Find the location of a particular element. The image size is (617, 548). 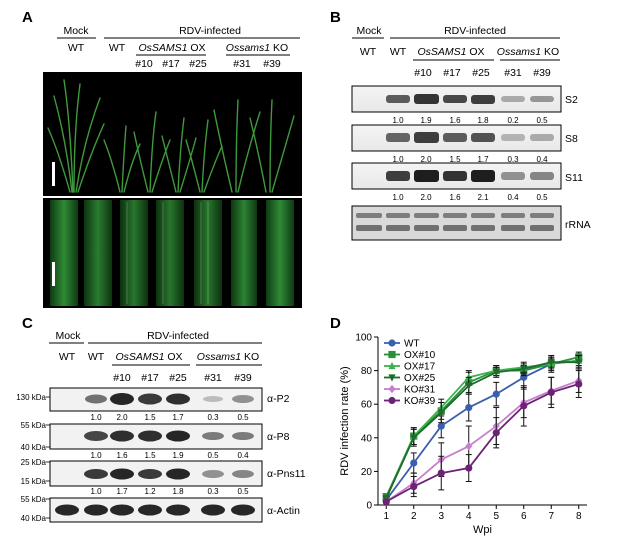

s11-val-2: 2.0 is located at coordinates (426, 197).